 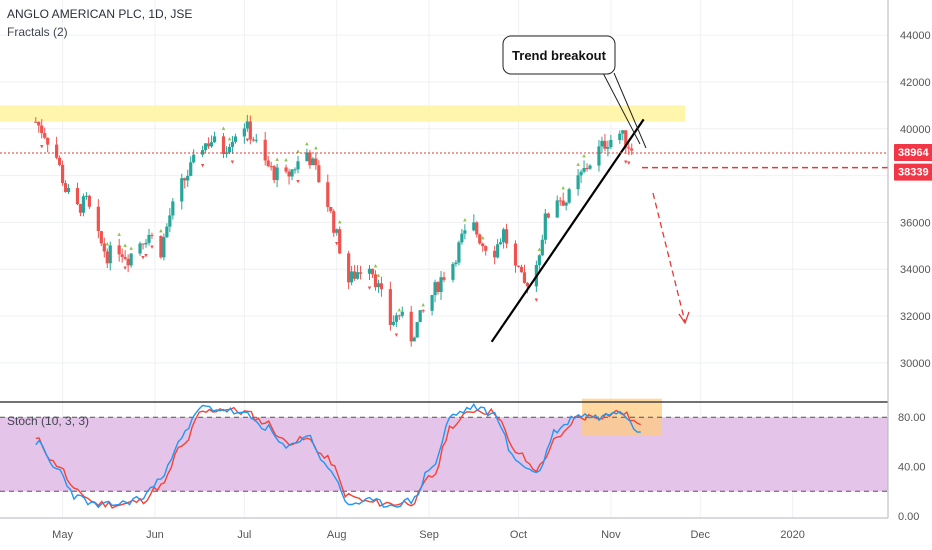 I want to click on target-price-tag-bg, so click(x=913, y=172).